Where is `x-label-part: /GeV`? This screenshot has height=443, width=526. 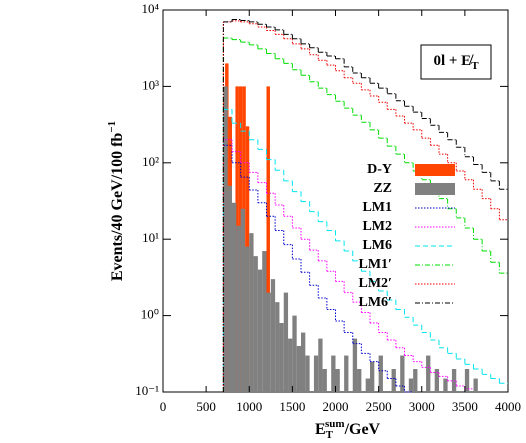
x-label-part: /GeV is located at coordinates (362, 429).